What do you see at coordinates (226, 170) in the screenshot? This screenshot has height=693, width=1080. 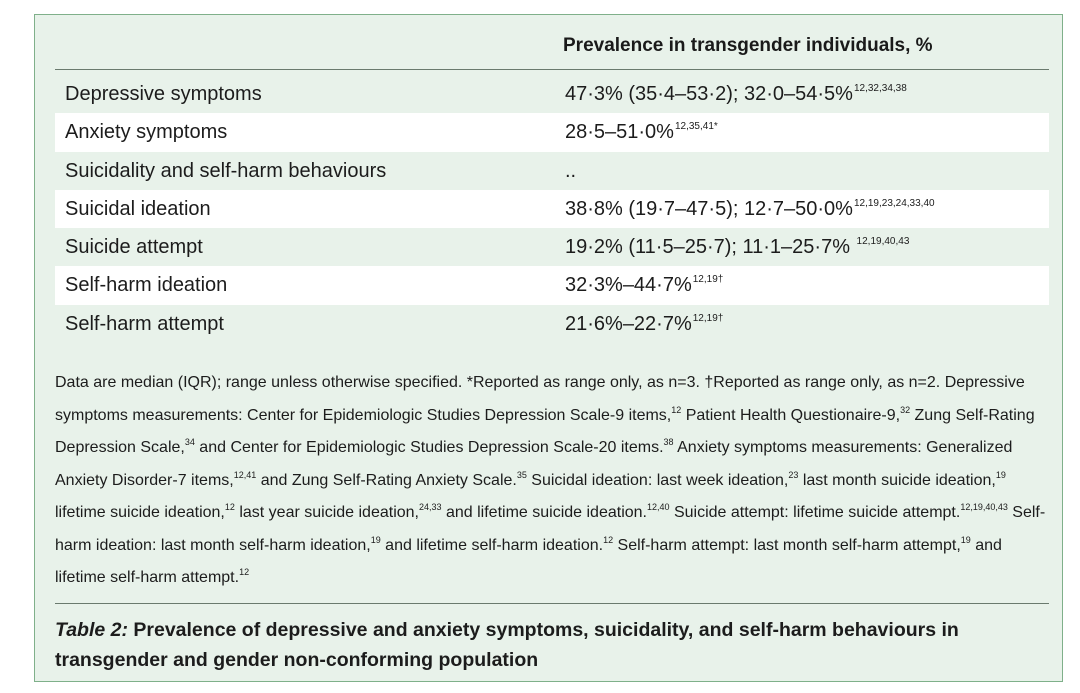 I see `row-label: Suicidality and self-harm behaviours` at bounding box center [226, 170].